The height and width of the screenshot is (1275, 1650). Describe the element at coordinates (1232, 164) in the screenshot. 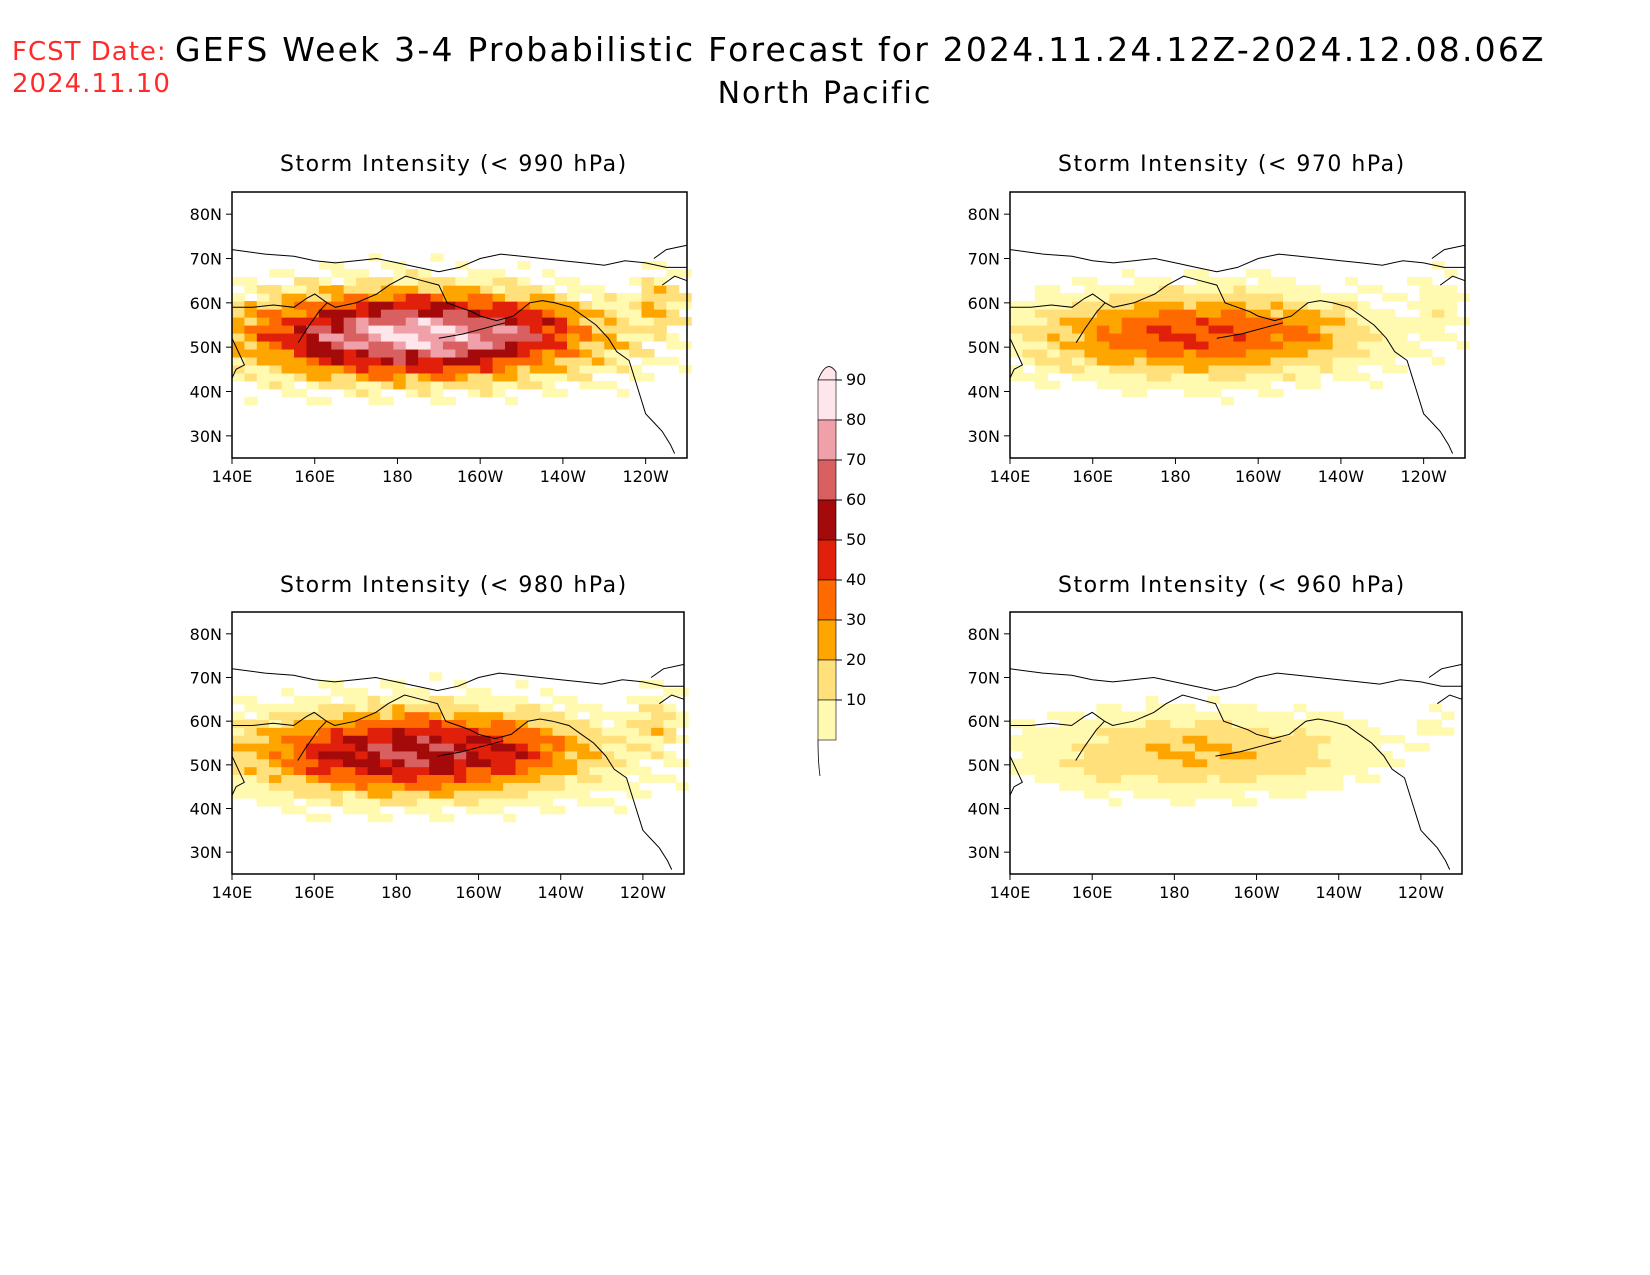

I see `panel-title-970: Storm Intensity (< 970 hPa)` at that location.